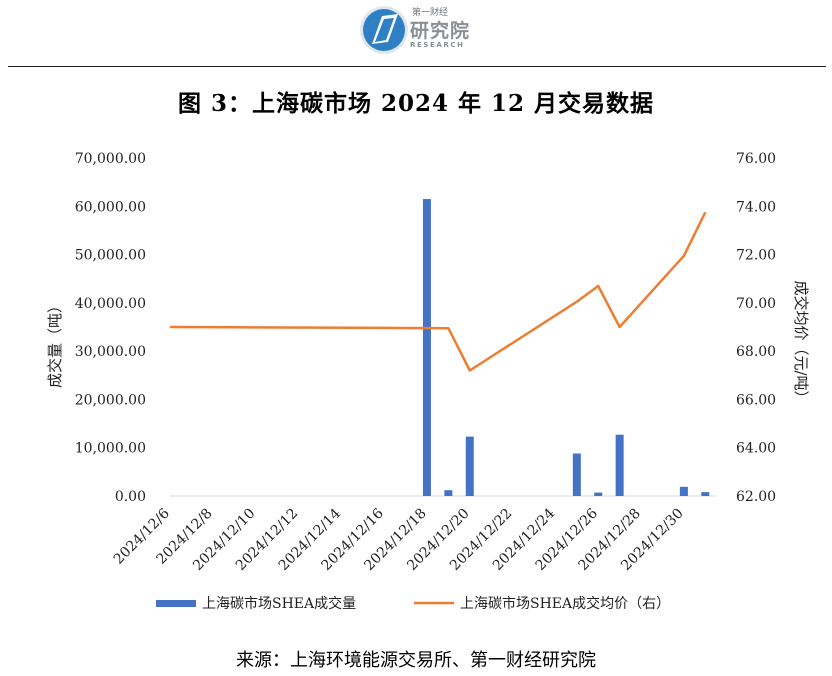 Image resolution: width=832 pixels, height=676 pixels. Describe the element at coordinates (416, 660) in the screenshot. I see `source-note: 来源：上海环境能源交易所、第一财经研究院` at that location.